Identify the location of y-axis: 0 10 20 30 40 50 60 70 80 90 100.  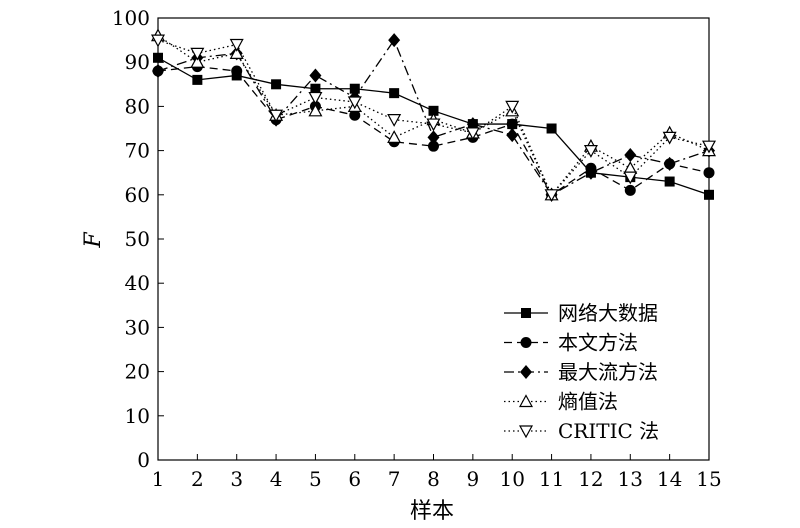
(138, 239).